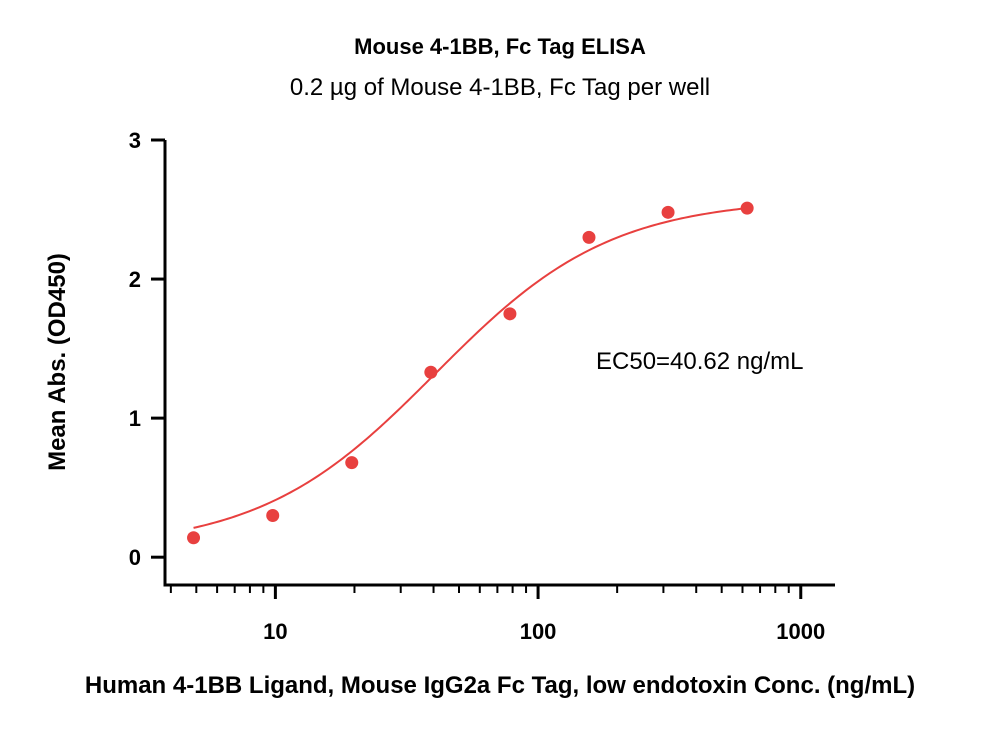 The image size is (1000, 736). I want to click on y-tick-label: 0, so click(135, 557).